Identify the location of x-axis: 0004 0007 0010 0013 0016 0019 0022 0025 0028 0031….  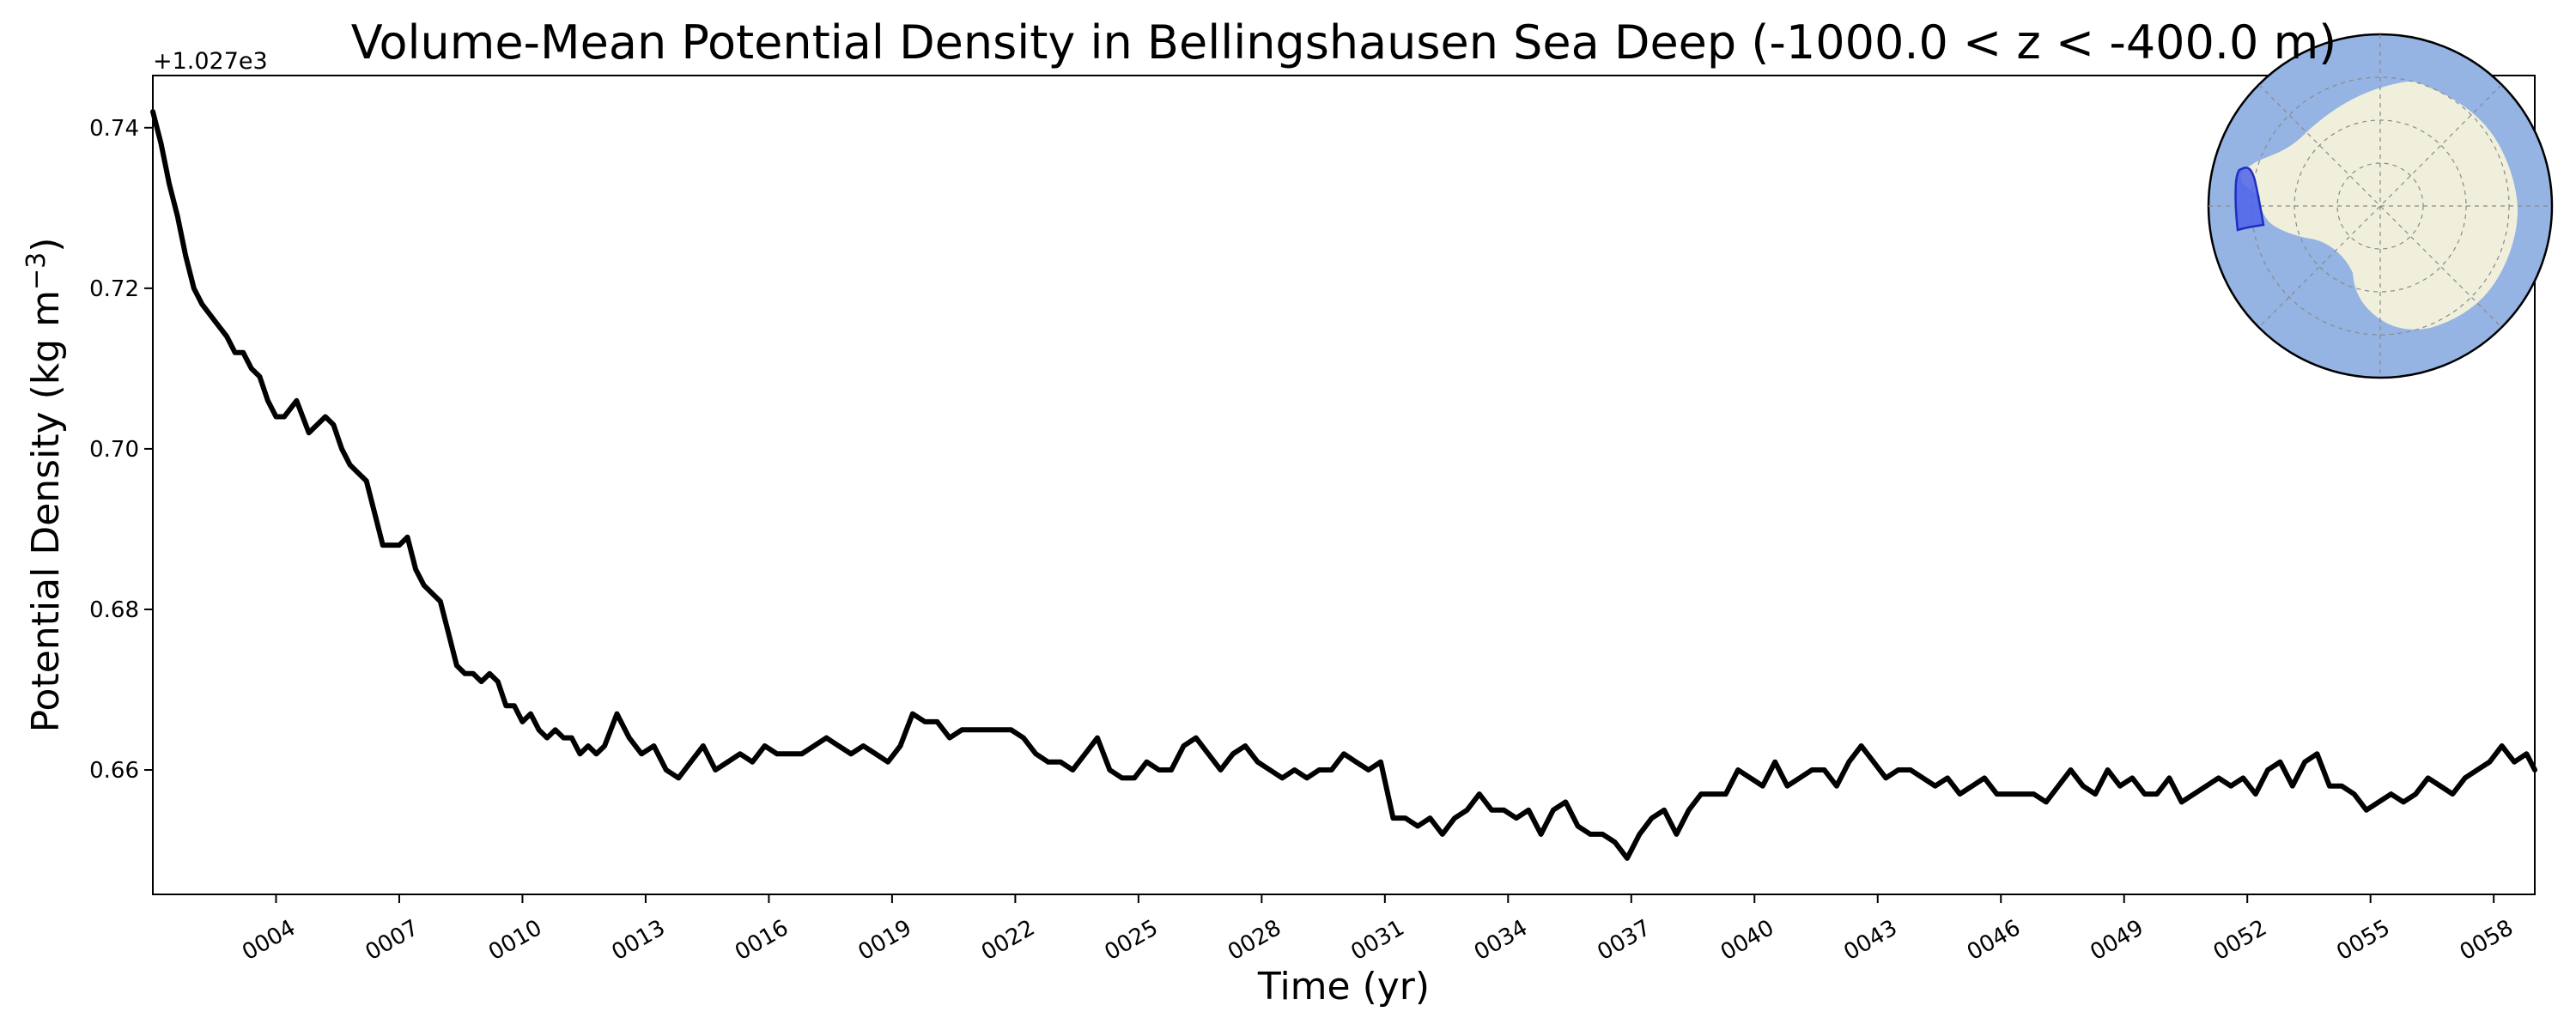
(1378, 930).